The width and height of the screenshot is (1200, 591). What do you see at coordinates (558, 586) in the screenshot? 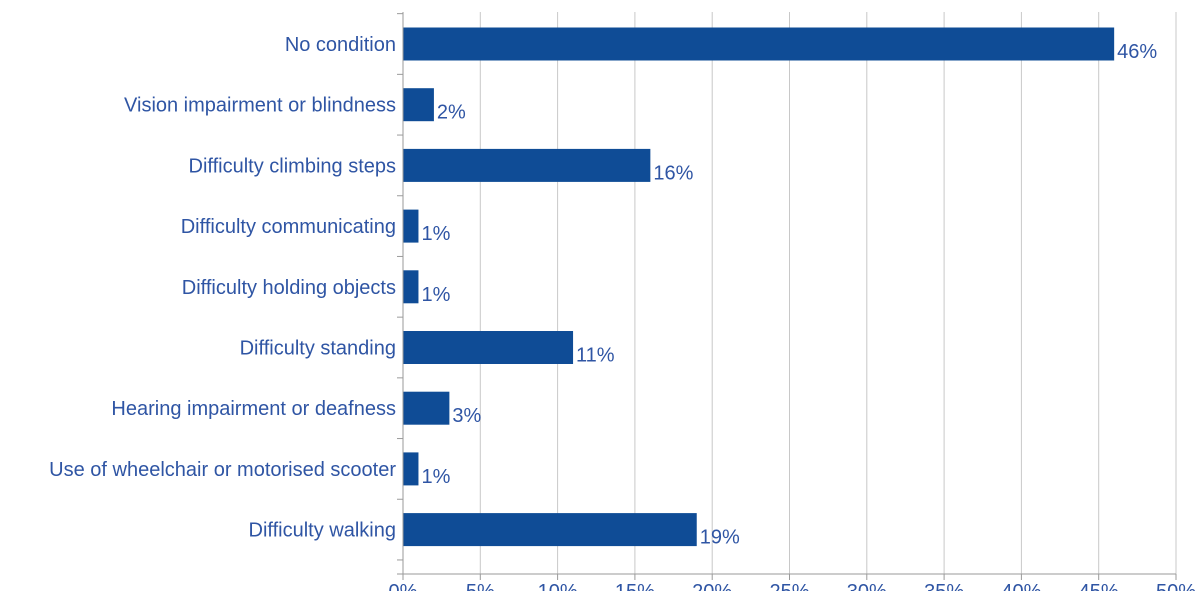
I see `x-tick-label: 10%` at bounding box center [558, 586].